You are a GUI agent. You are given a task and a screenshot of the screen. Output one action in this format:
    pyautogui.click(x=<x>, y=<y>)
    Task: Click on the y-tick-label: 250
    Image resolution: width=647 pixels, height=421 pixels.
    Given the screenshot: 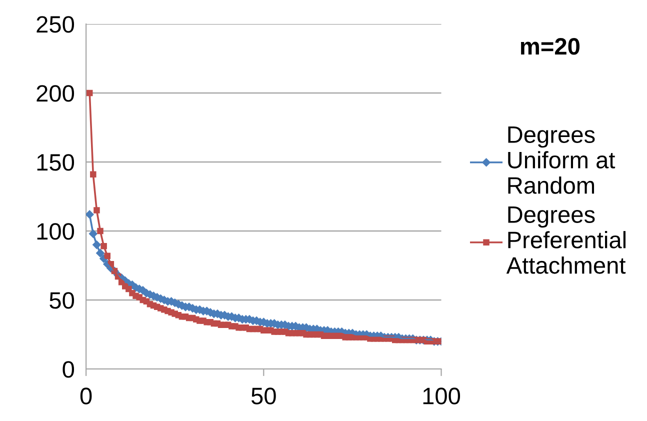 What is the action you would take?
    pyautogui.click(x=55, y=24)
    